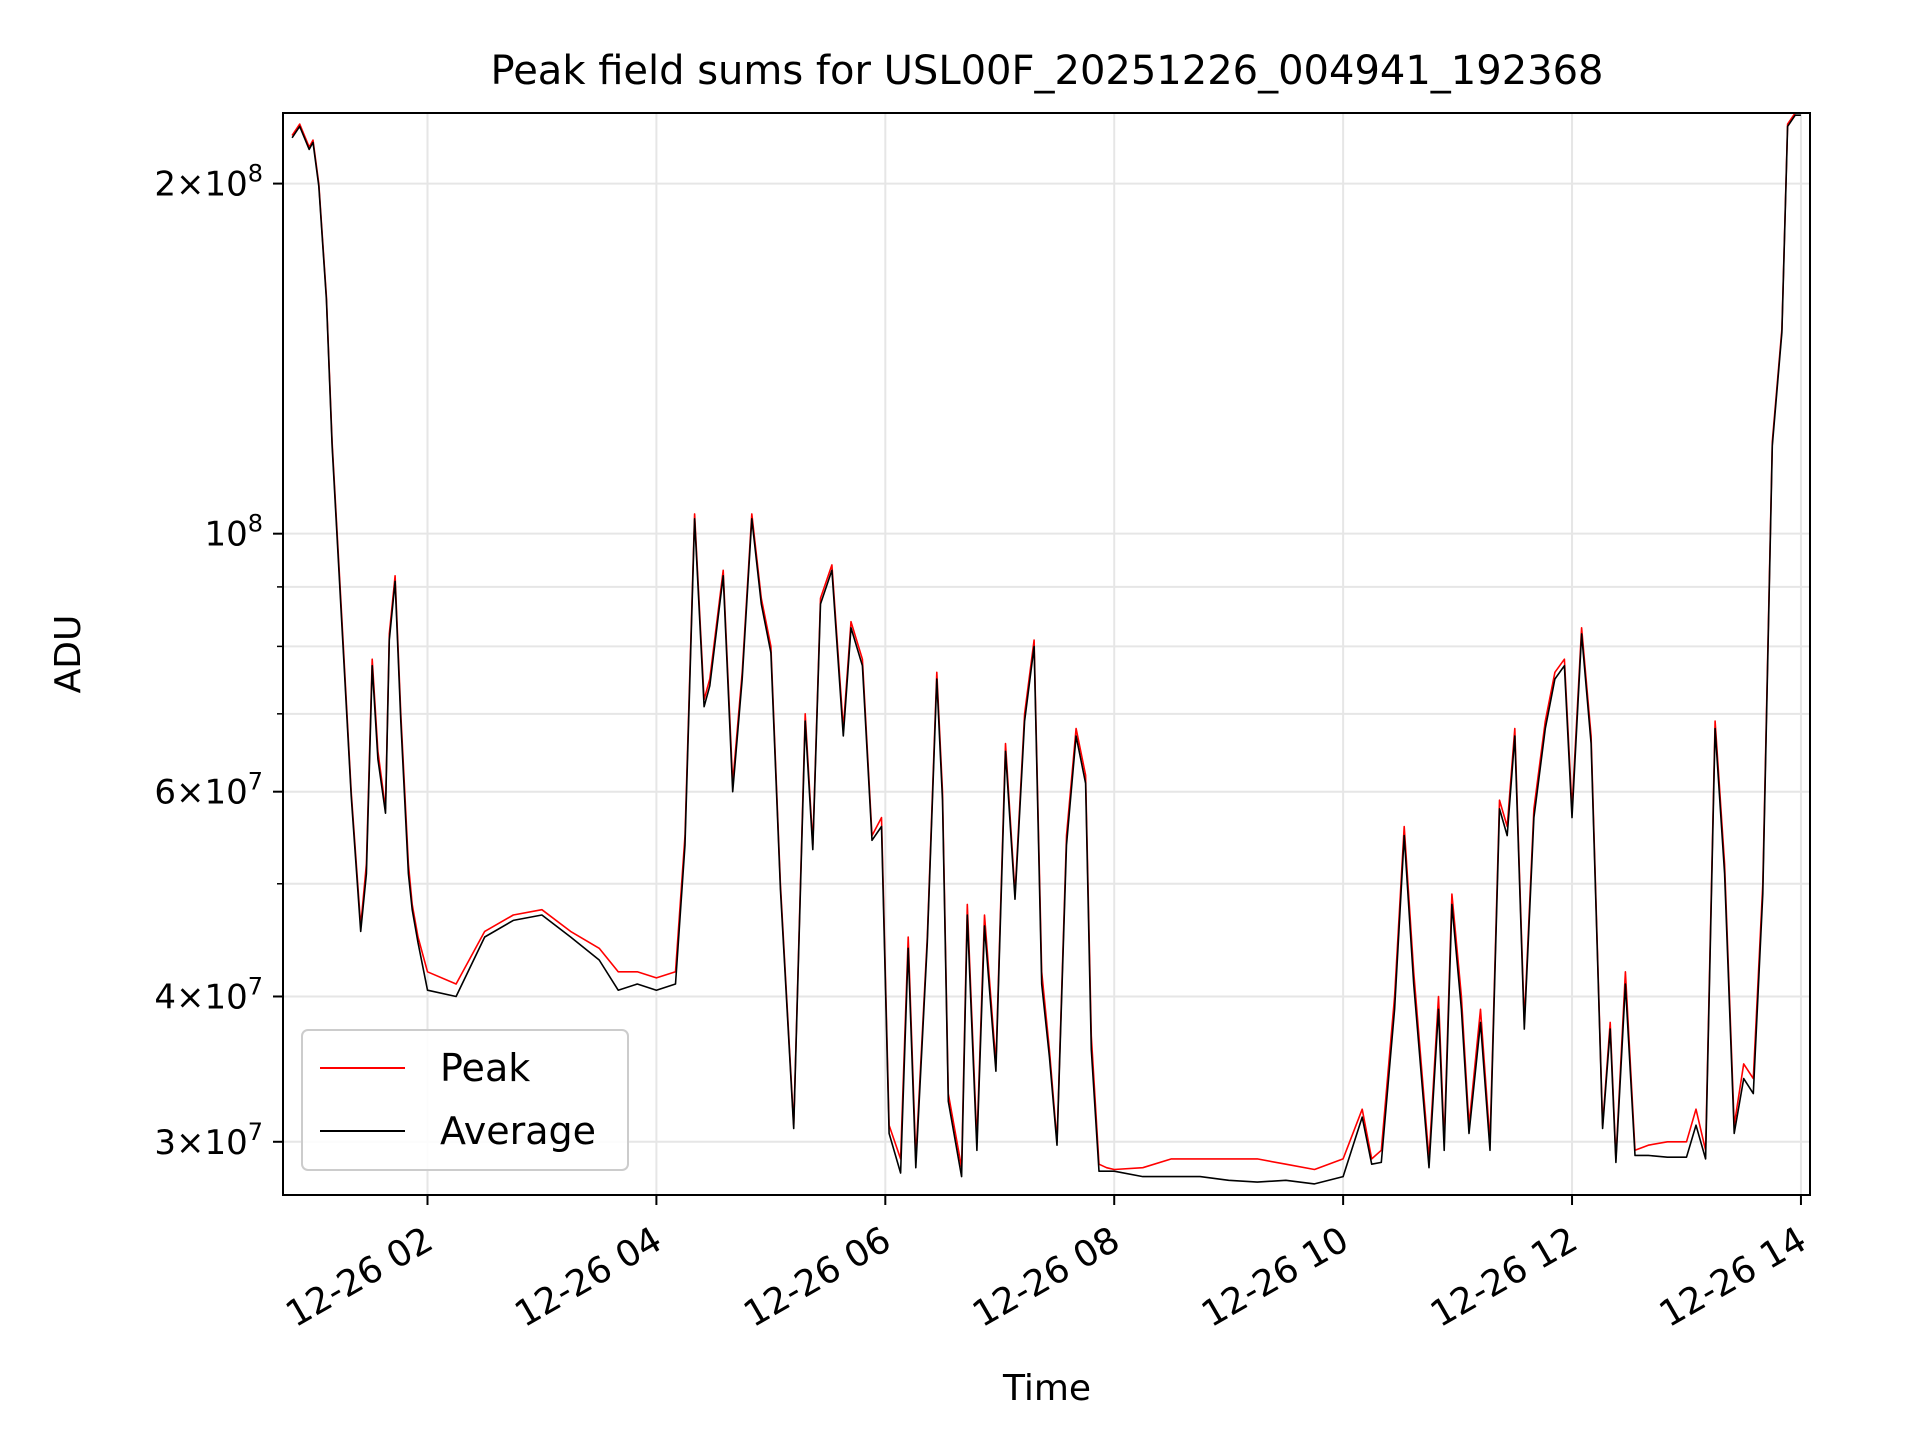 The width and height of the screenshot is (1920, 1440). I want to click on y-tick-label: 3×107, so click(208, 1140).